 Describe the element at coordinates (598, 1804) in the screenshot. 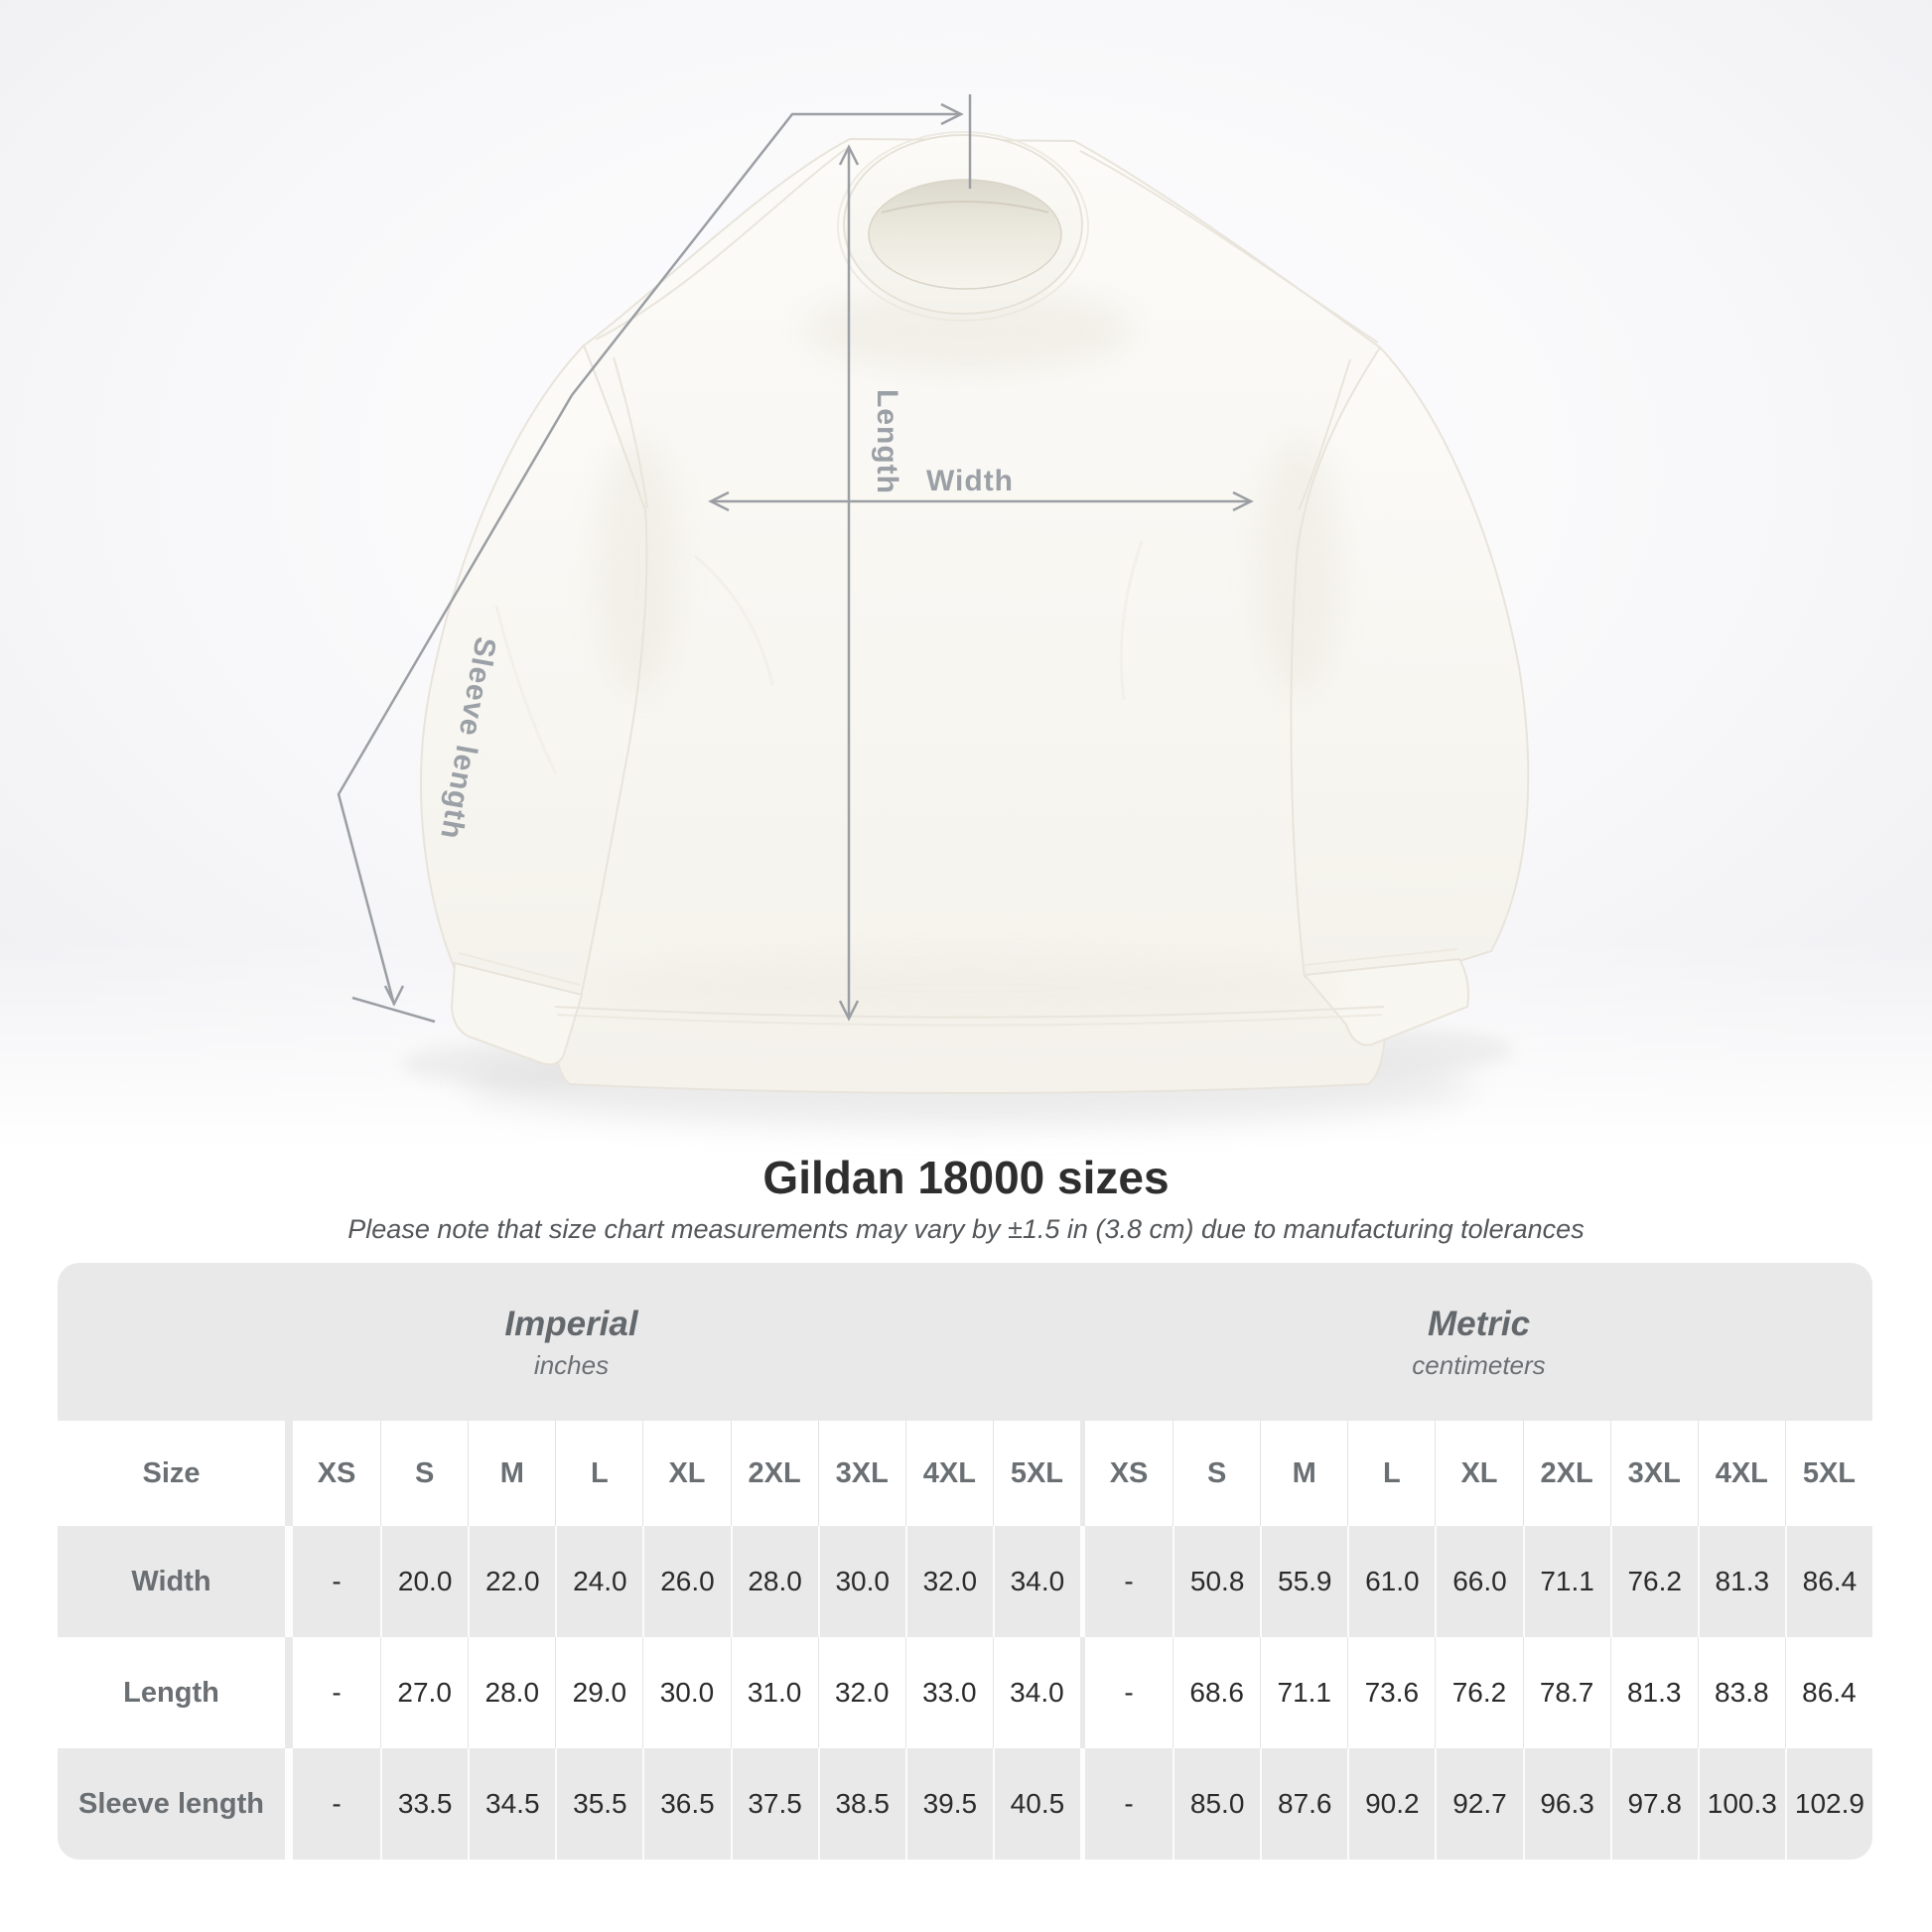

I see `value-cell: 35.5` at that location.